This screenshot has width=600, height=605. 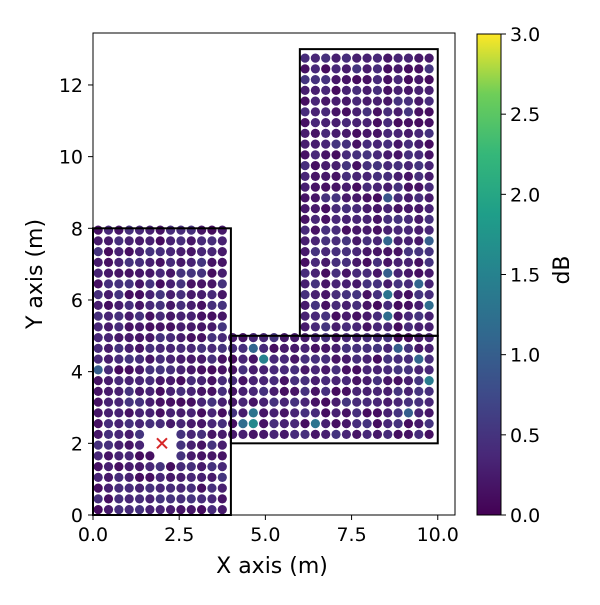 What do you see at coordinates (77, 444) in the screenshot?
I see `y-tick-label: 2` at bounding box center [77, 444].